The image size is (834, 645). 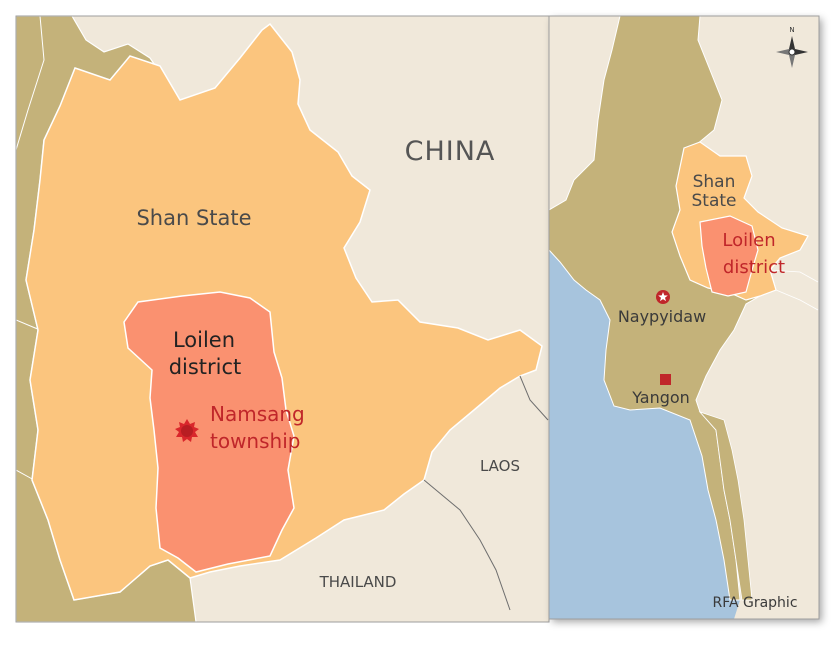 I want to click on inset-shan-state-label-line1: Shan, so click(x=714, y=182).